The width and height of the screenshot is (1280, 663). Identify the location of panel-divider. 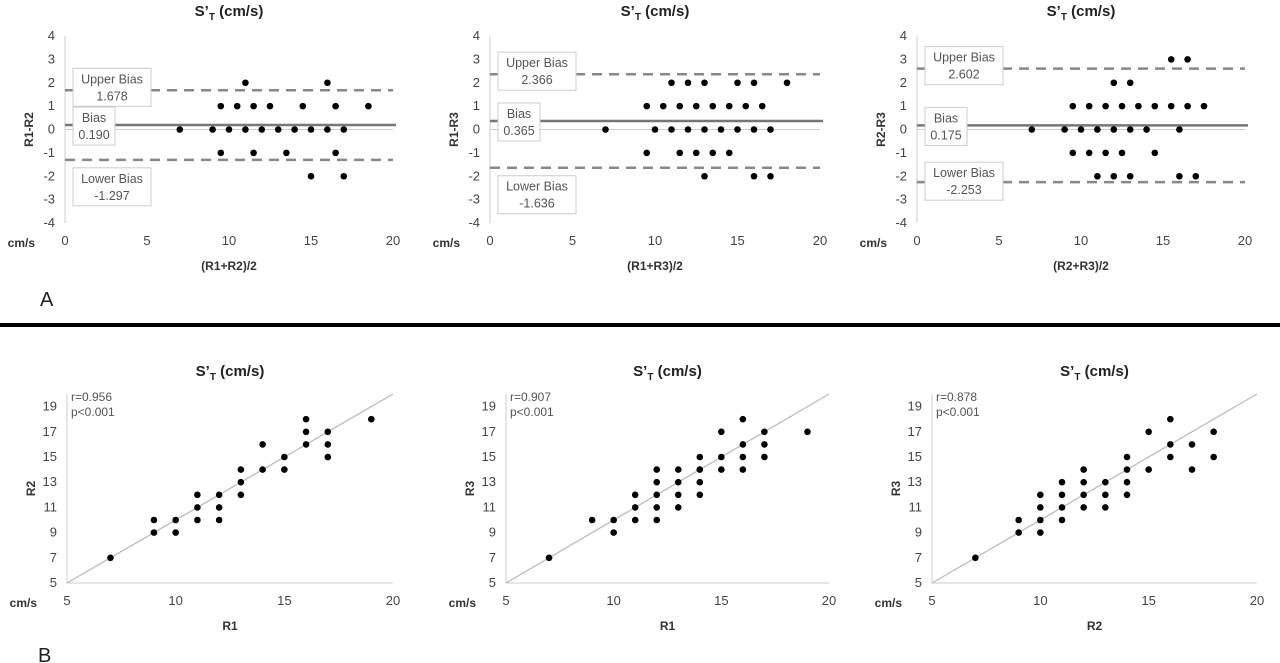
(640, 325).